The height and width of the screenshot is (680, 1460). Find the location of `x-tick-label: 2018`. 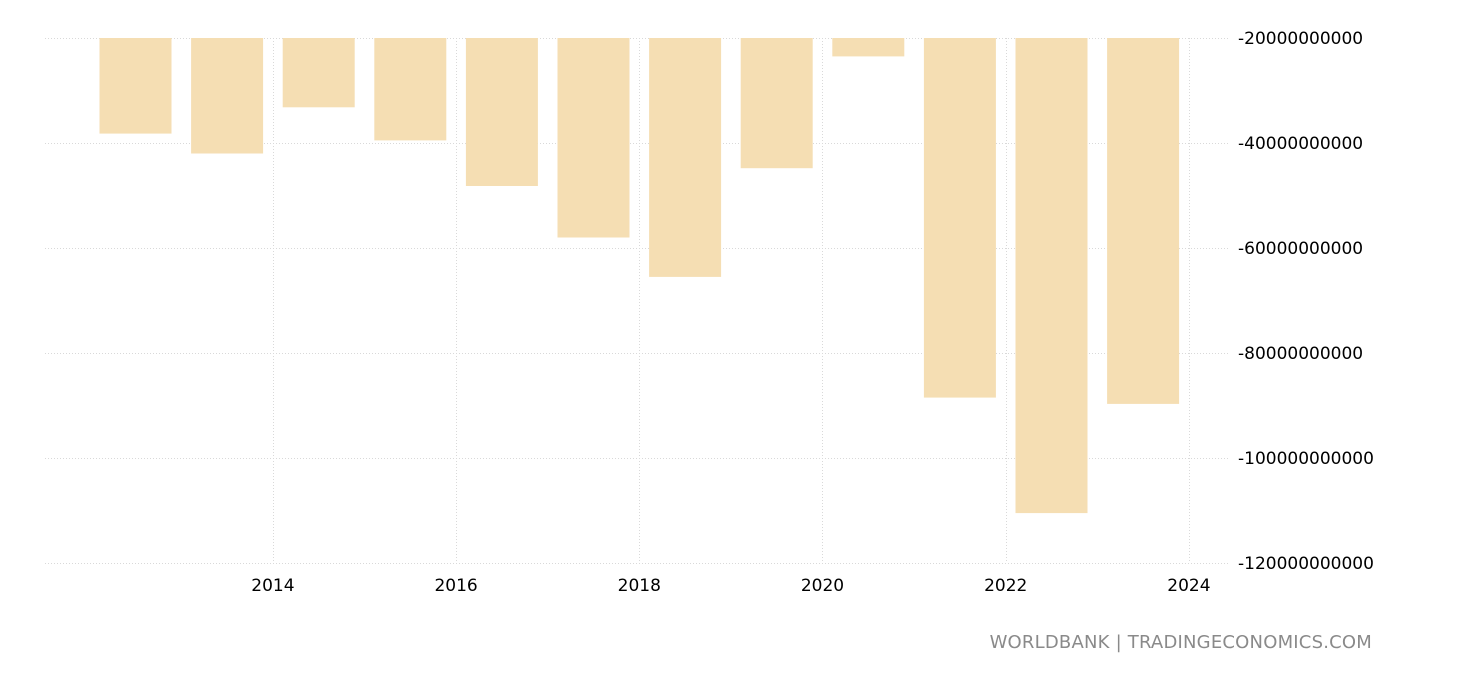

x-tick-label: 2018 is located at coordinates (639, 586).